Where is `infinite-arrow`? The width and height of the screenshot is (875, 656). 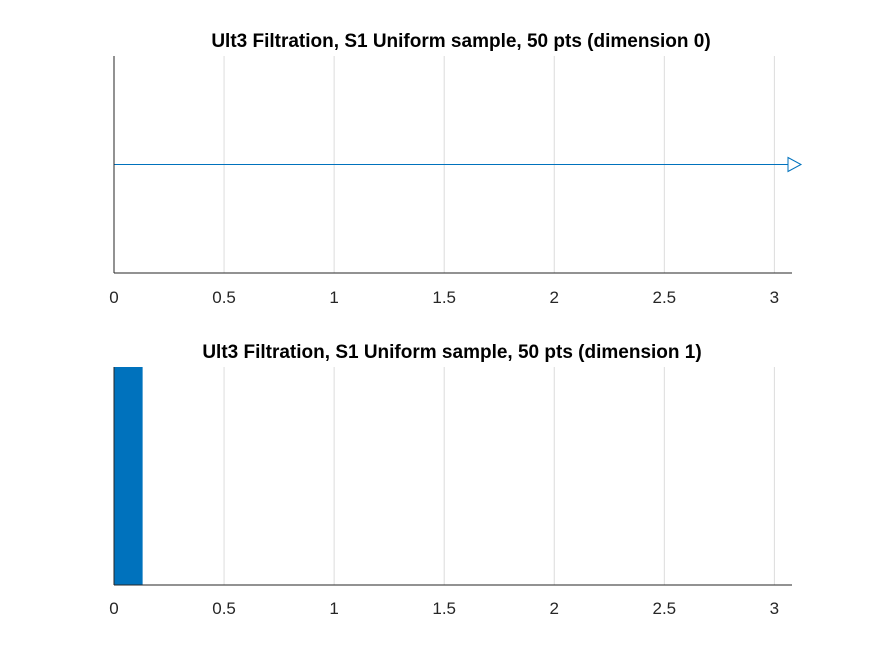
infinite-arrow is located at coordinates (795, 164).